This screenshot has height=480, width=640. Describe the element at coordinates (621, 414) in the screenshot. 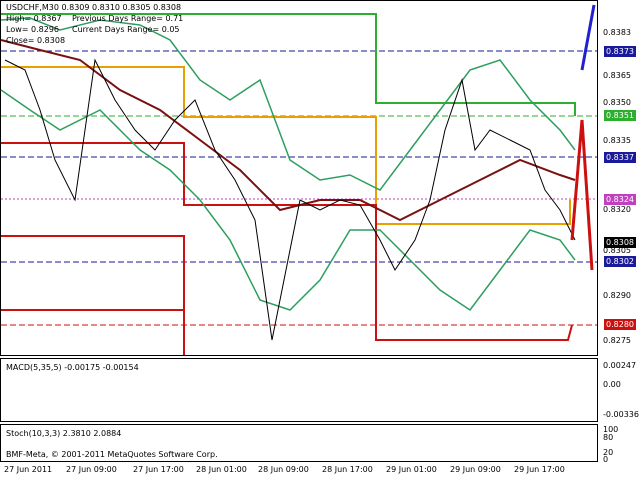

I see `macd-scale-label: -0.00336` at that location.